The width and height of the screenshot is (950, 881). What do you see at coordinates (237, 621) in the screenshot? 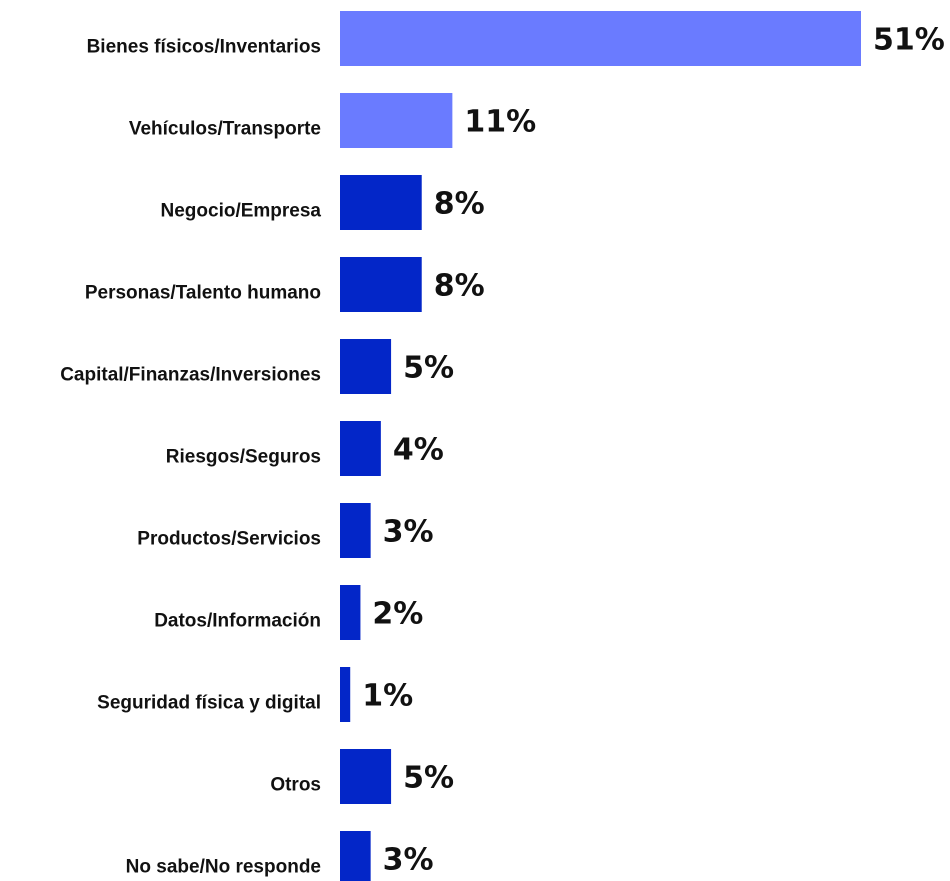
I see `category-label-7: Datos/Información` at bounding box center [237, 621].